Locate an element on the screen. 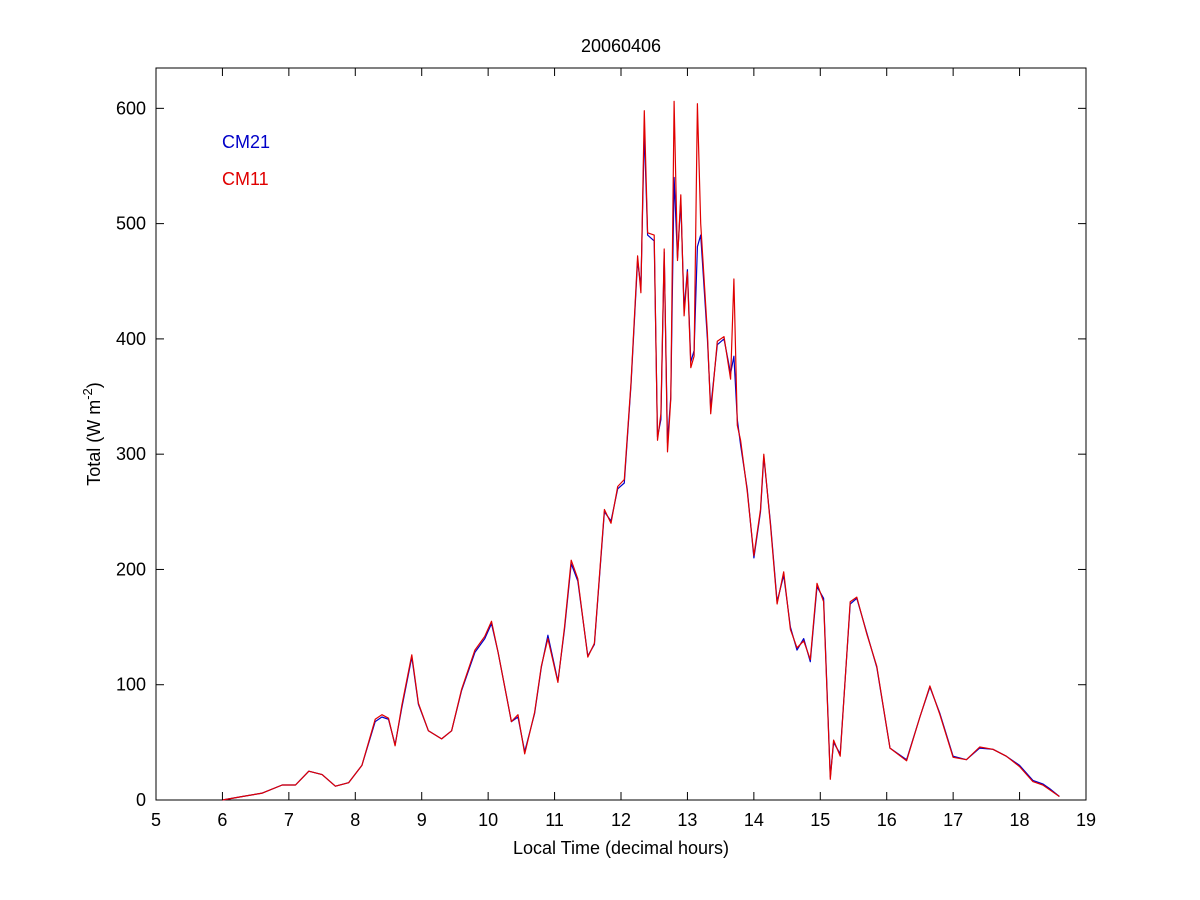  x-tick-label: 15 is located at coordinates (820, 820).